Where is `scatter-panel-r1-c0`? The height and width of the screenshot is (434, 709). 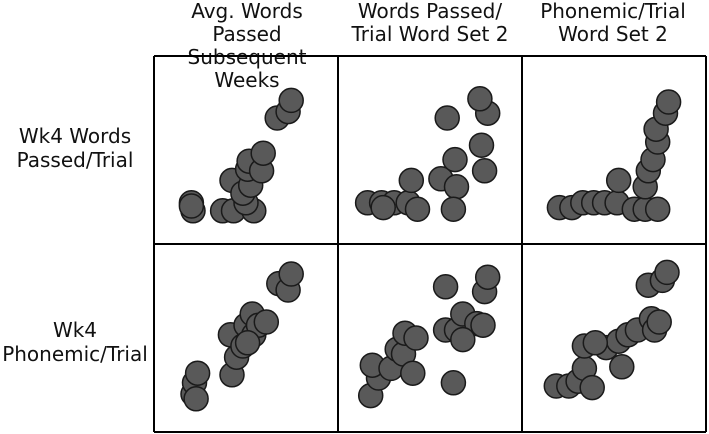 scatter-panel-r1-c0 is located at coordinates (242, 336).